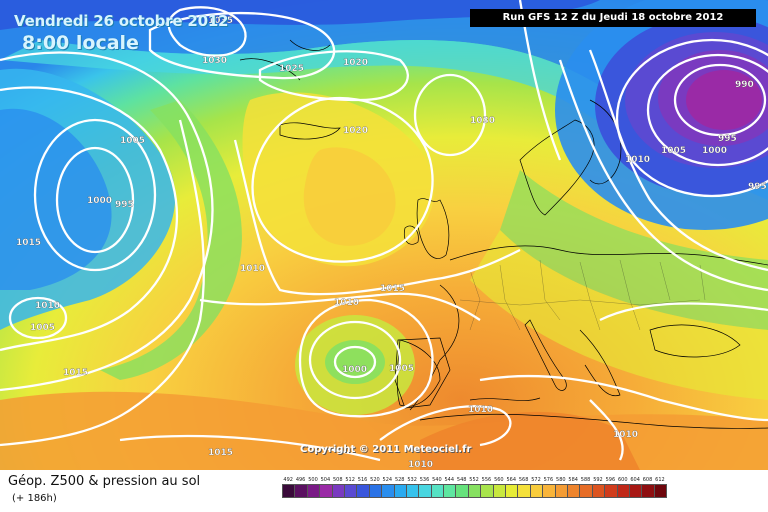 The height and width of the screenshot is (512, 768). I want to click on legend-item: 504, so click(326, 487).